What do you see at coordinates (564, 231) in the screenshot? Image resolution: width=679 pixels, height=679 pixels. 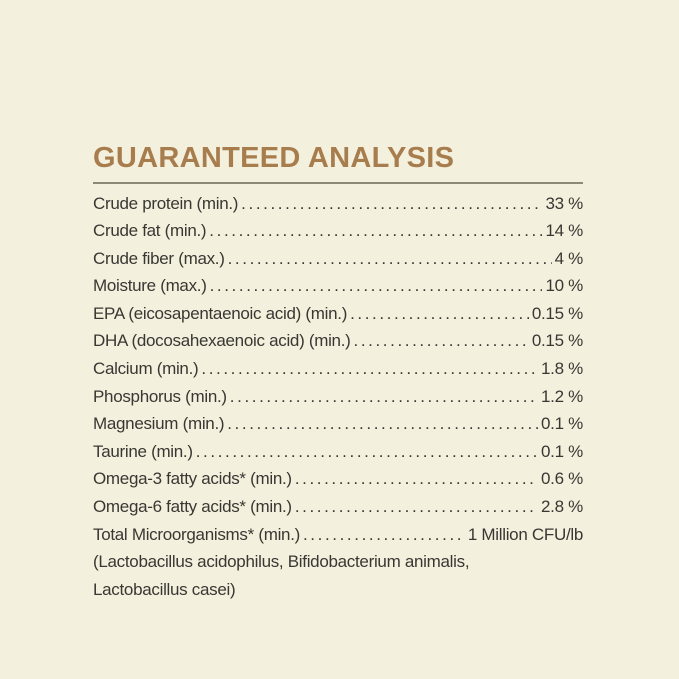 I see `nutrient-value: 14 %` at bounding box center [564, 231].